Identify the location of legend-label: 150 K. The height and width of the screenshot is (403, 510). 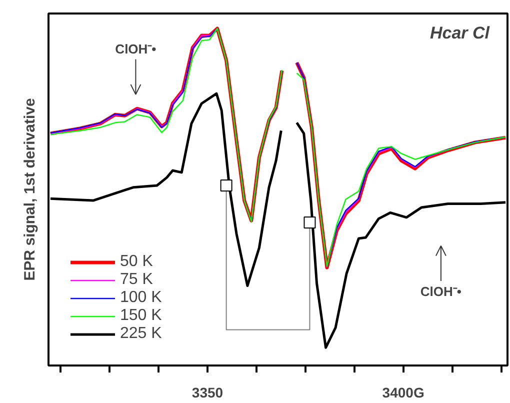
(141, 316).